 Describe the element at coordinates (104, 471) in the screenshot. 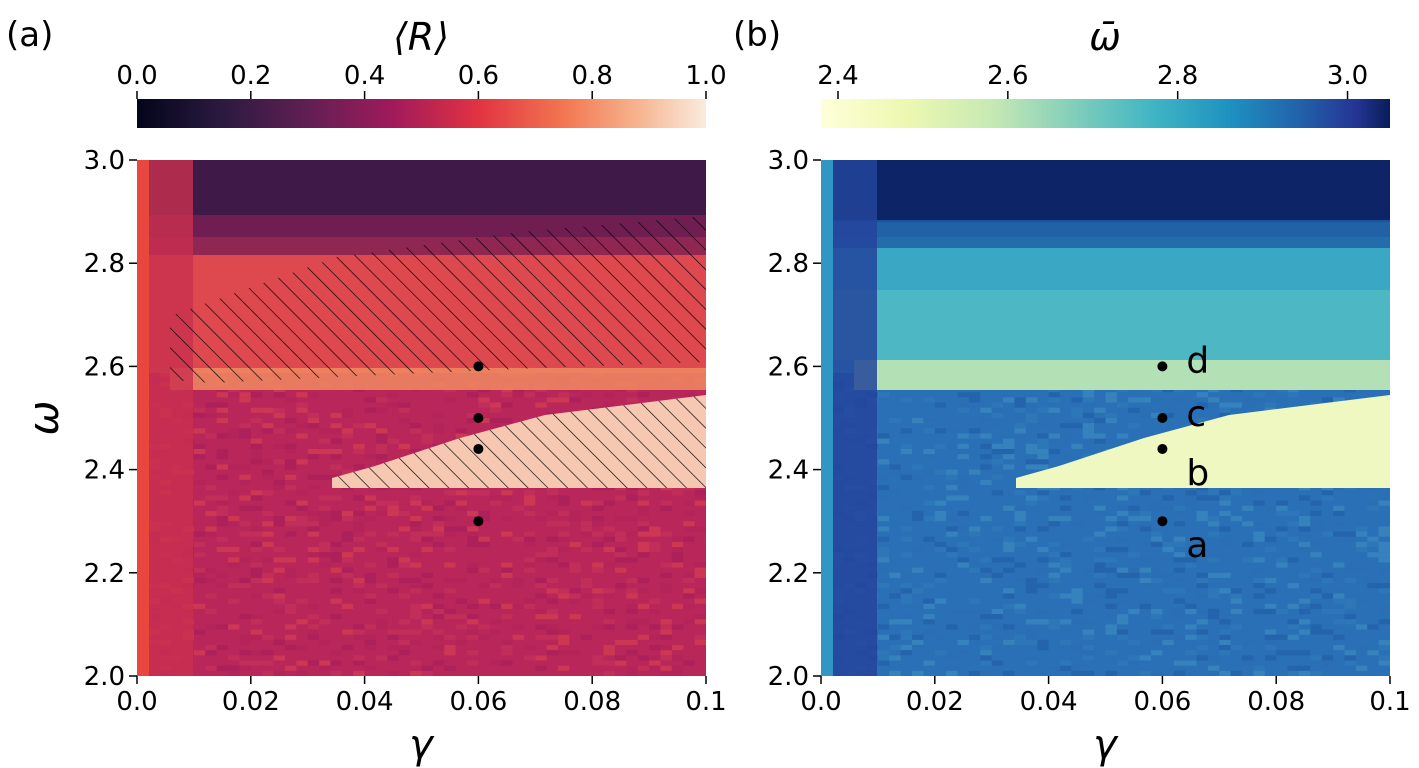

I see `y-tick-label: 2.4` at that location.